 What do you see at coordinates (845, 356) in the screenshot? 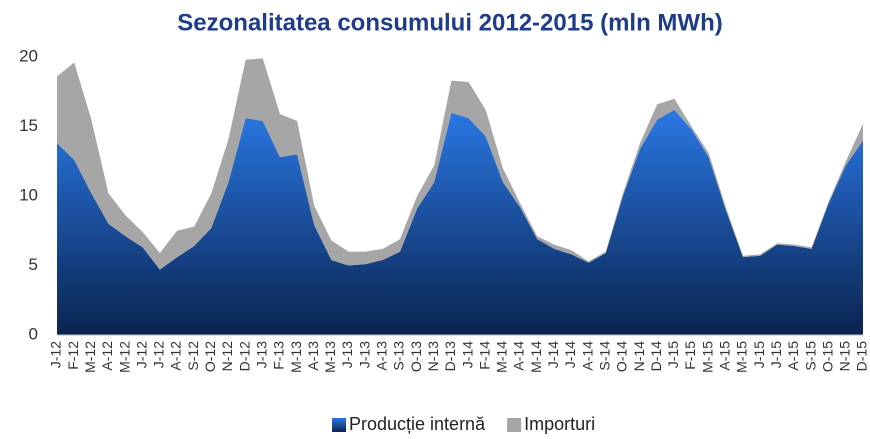
I see `x-tick-label: N-15` at bounding box center [845, 356].